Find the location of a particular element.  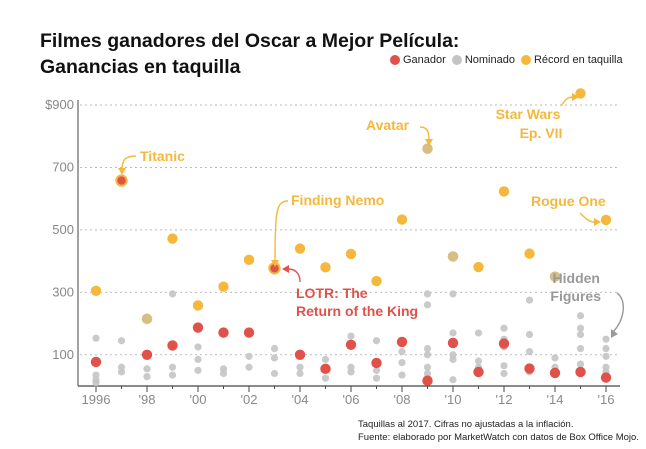

y-tick-label: 300 is located at coordinates (63, 291).